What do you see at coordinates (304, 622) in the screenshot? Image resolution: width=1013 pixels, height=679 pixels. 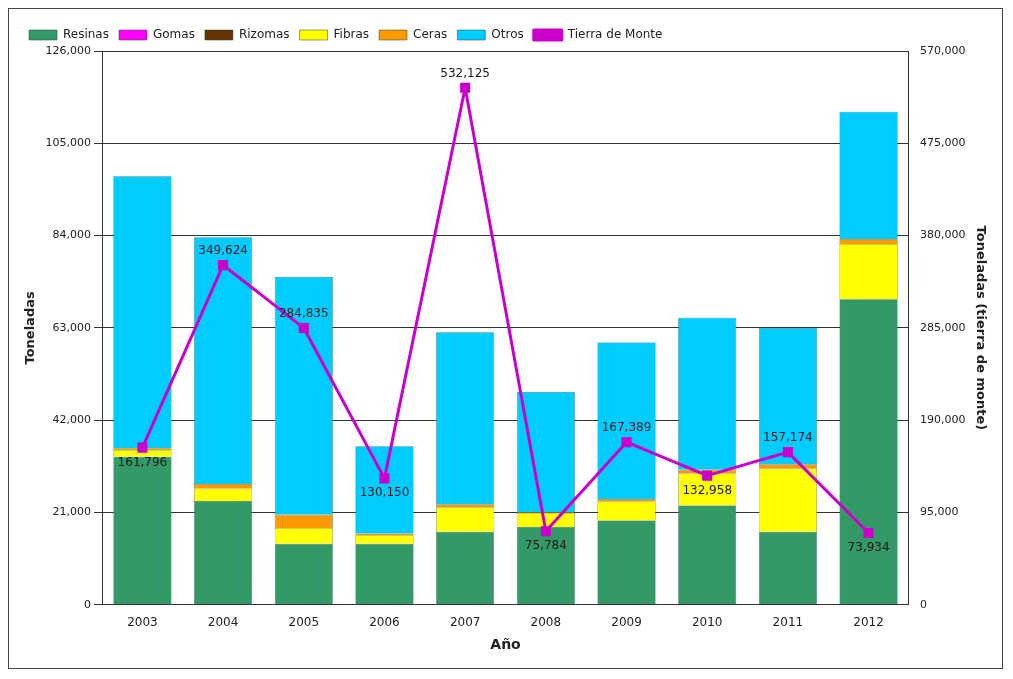 I see `x-tick-label: 2005` at bounding box center [304, 622].